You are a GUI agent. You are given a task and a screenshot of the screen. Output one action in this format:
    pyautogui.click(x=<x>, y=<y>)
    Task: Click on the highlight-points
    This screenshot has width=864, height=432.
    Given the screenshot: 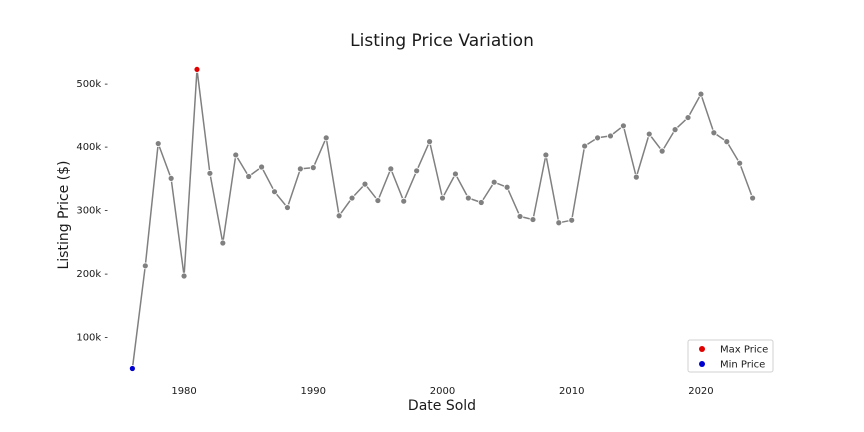 What is the action you would take?
    pyautogui.click(x=164, y=219)
    